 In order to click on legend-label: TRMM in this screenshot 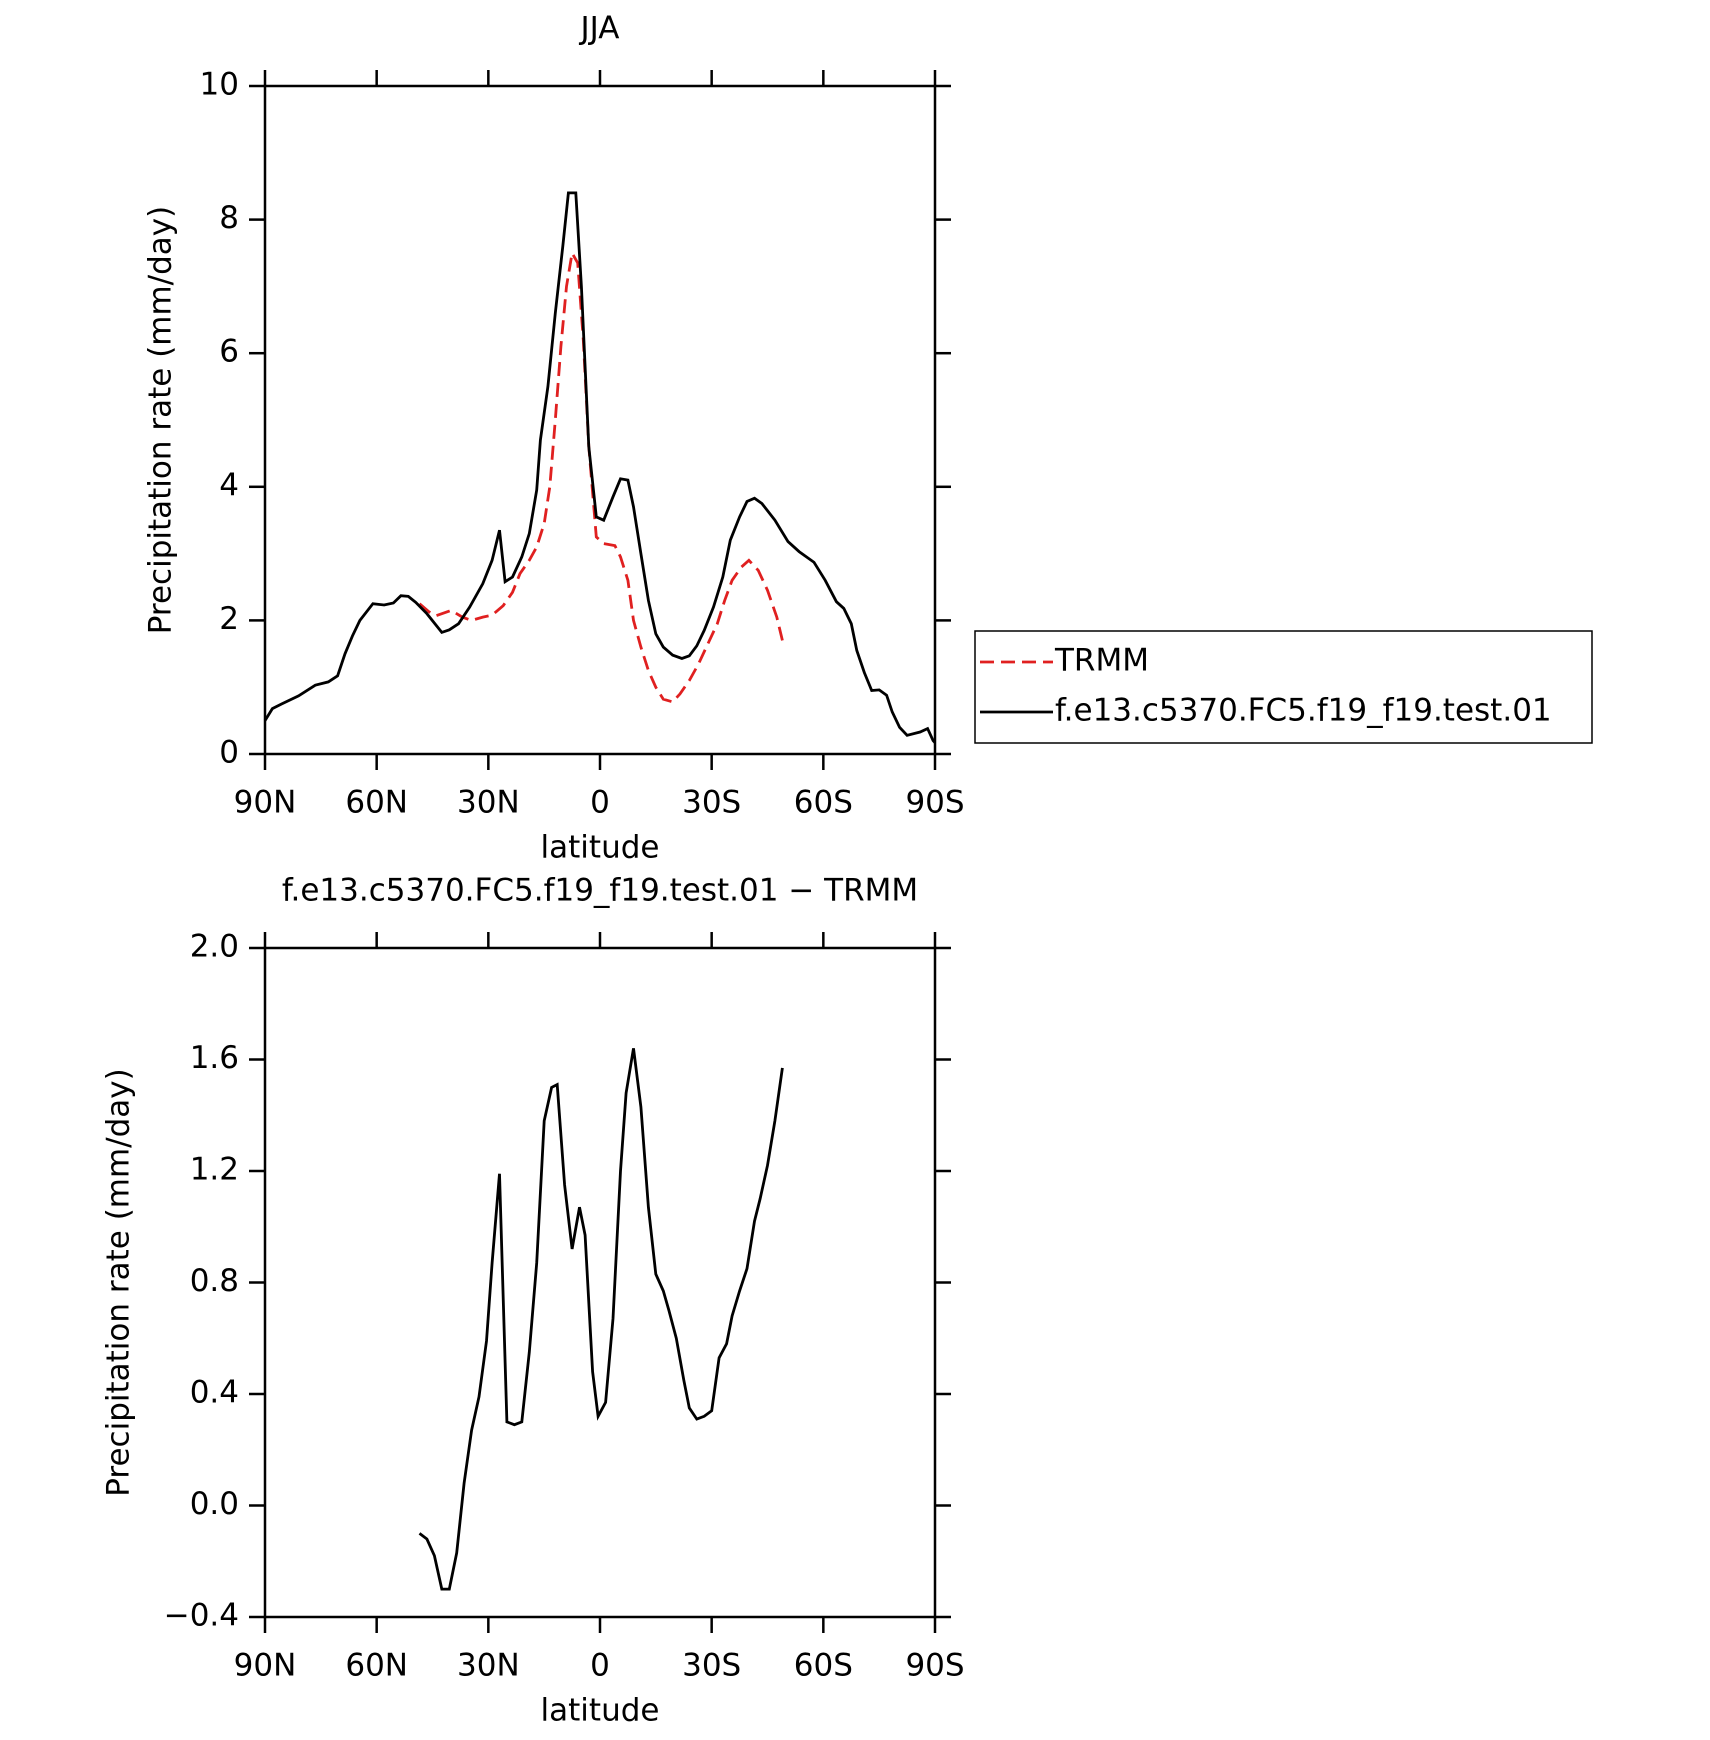, I will do `click(1101, 661)`.